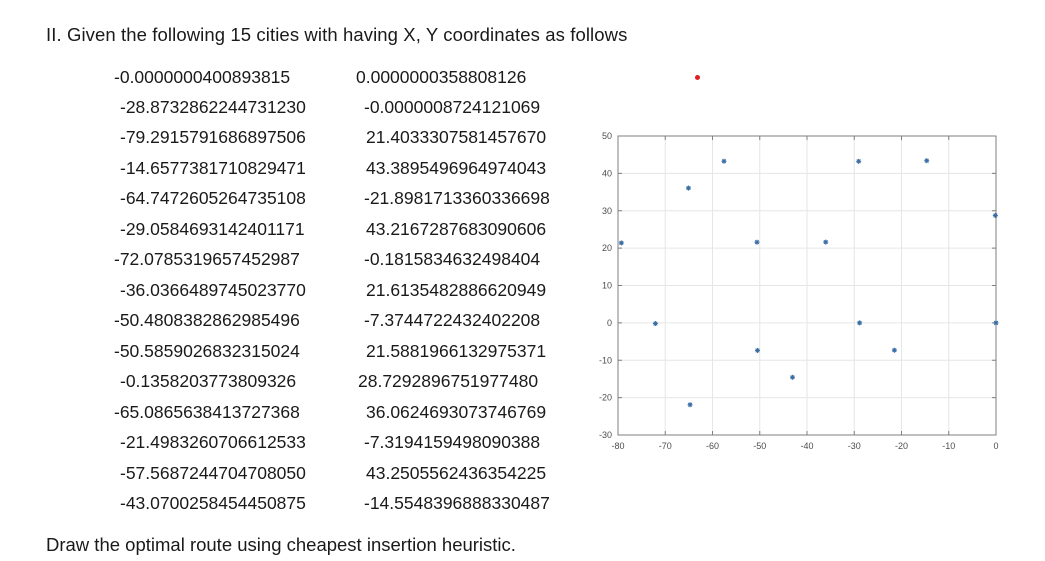 The width and height of the screenshot is (1045, 561). Describe the element at coordinates (213, 473) in the screenshot. I see `x-coordinate: -57.5687244704708050` at that location.